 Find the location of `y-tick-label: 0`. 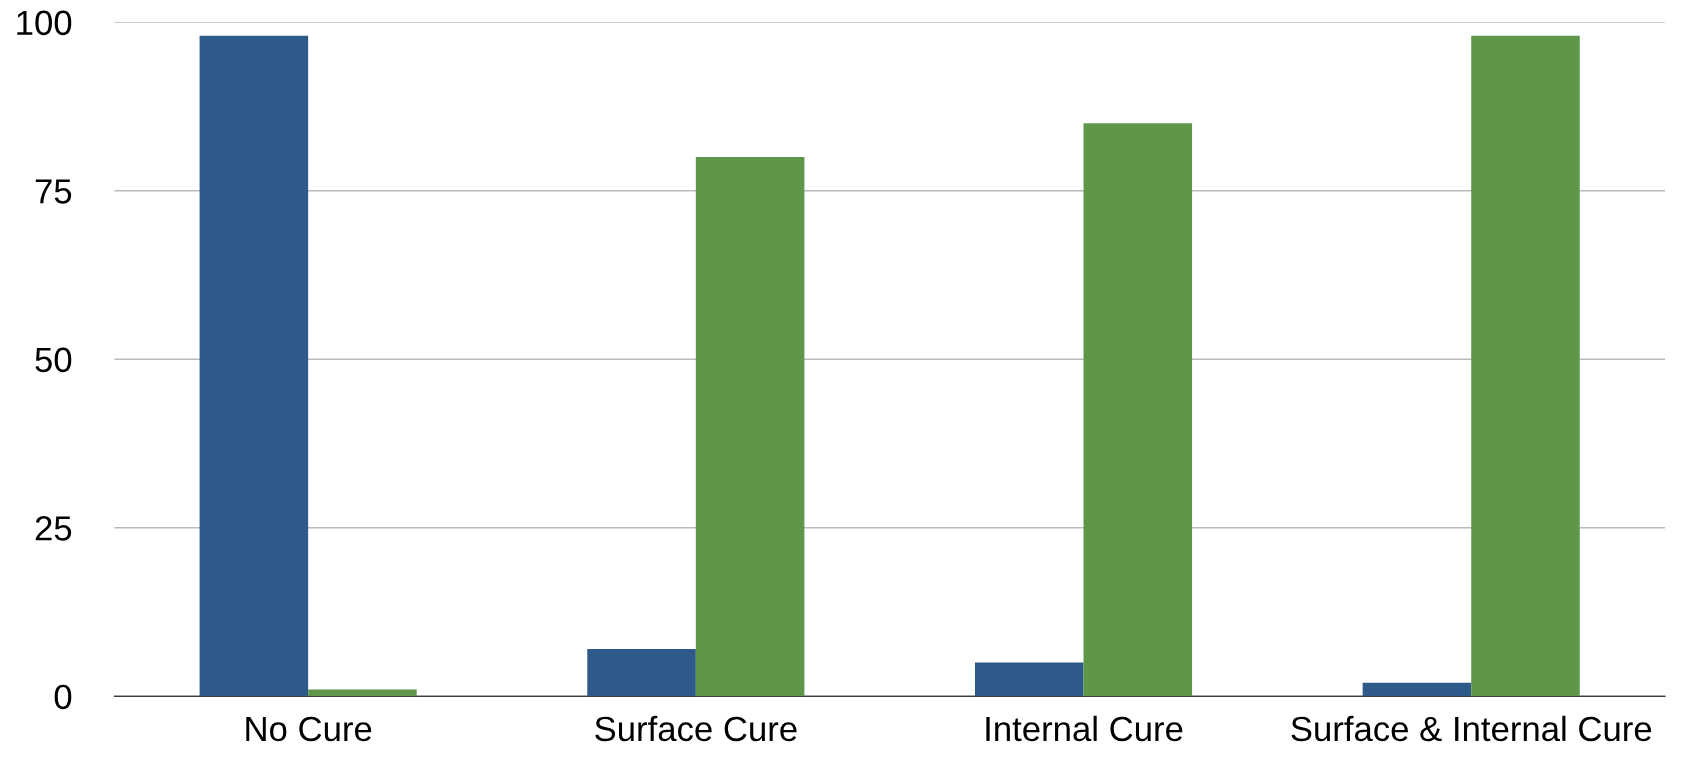

y-tick-label: 0 is located at coordinates (63, 697).